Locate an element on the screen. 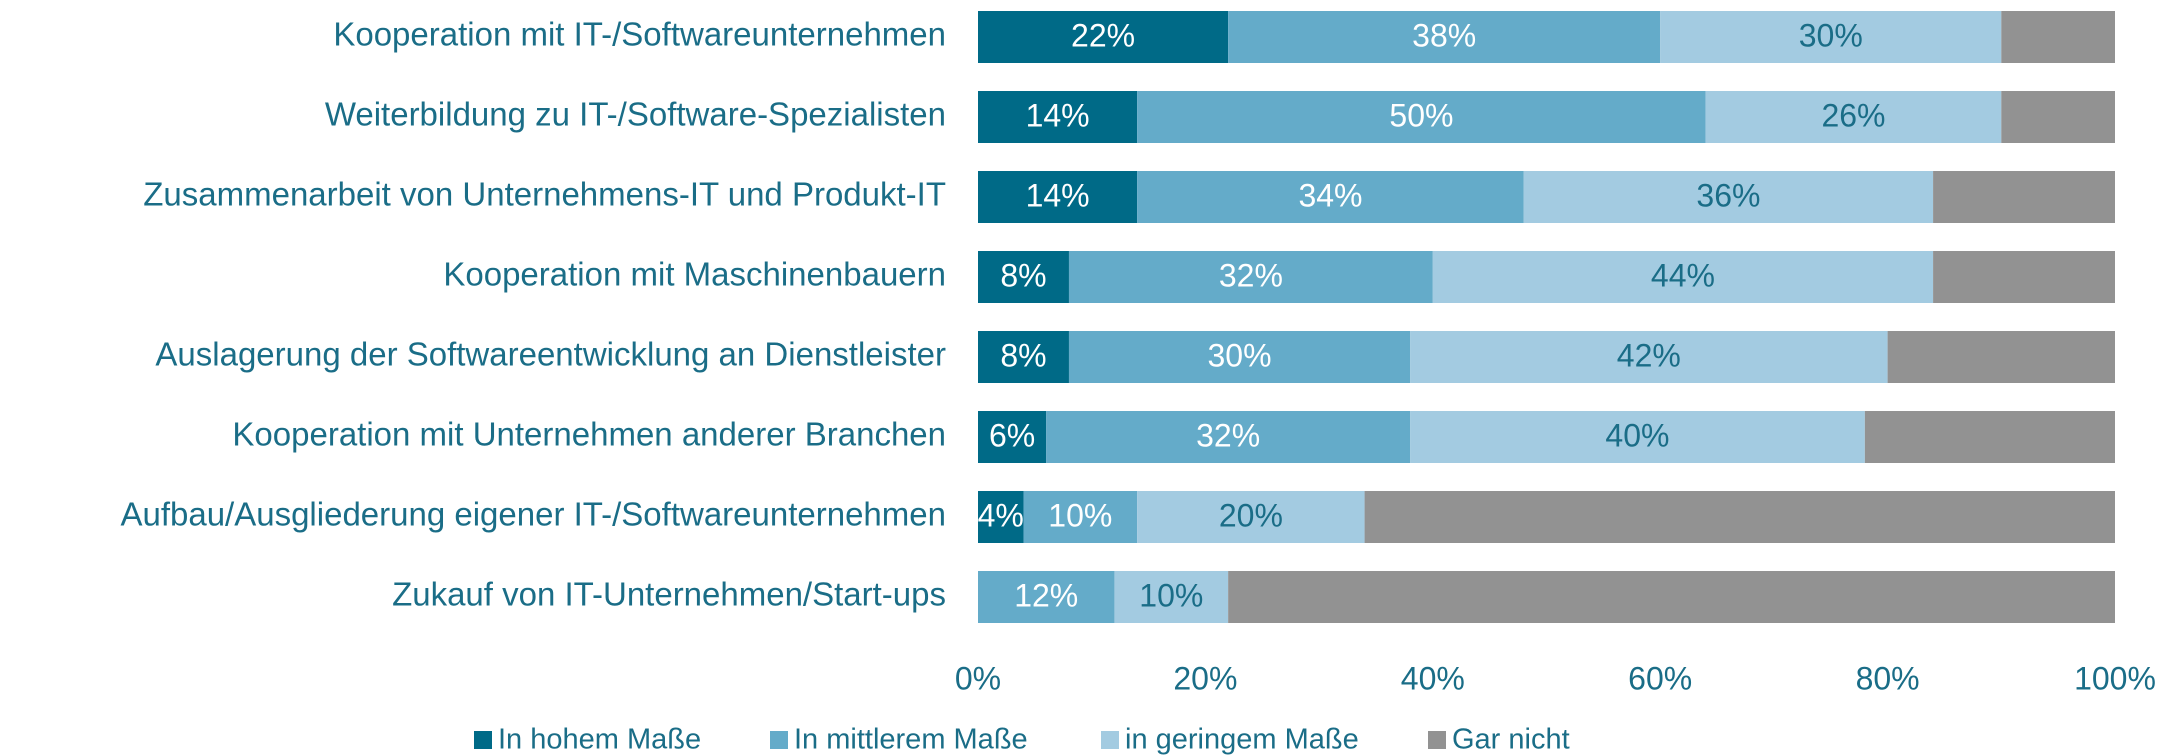 The image size is (2167, 755). data-label: 50% is located at coordinates (1421, 115).